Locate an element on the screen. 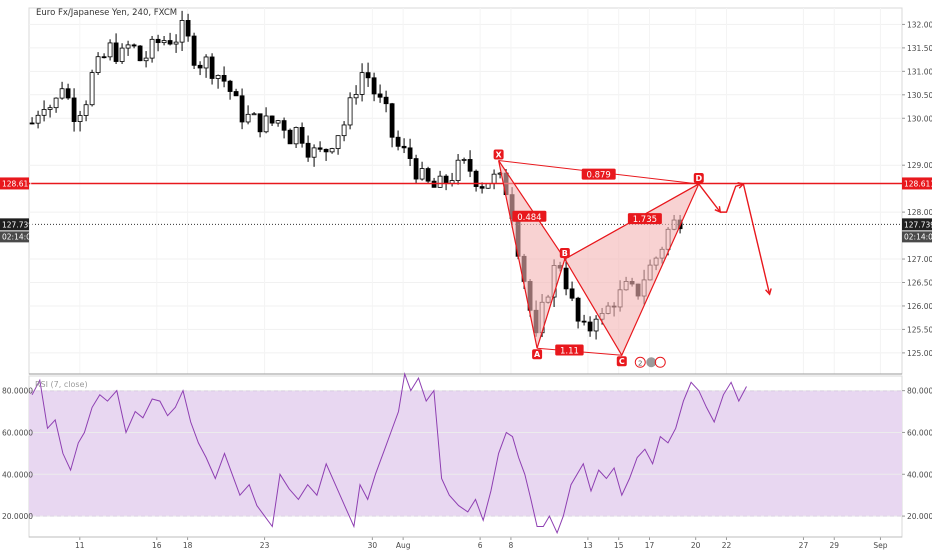  price-tag-left is located at coordinates (14, 224).